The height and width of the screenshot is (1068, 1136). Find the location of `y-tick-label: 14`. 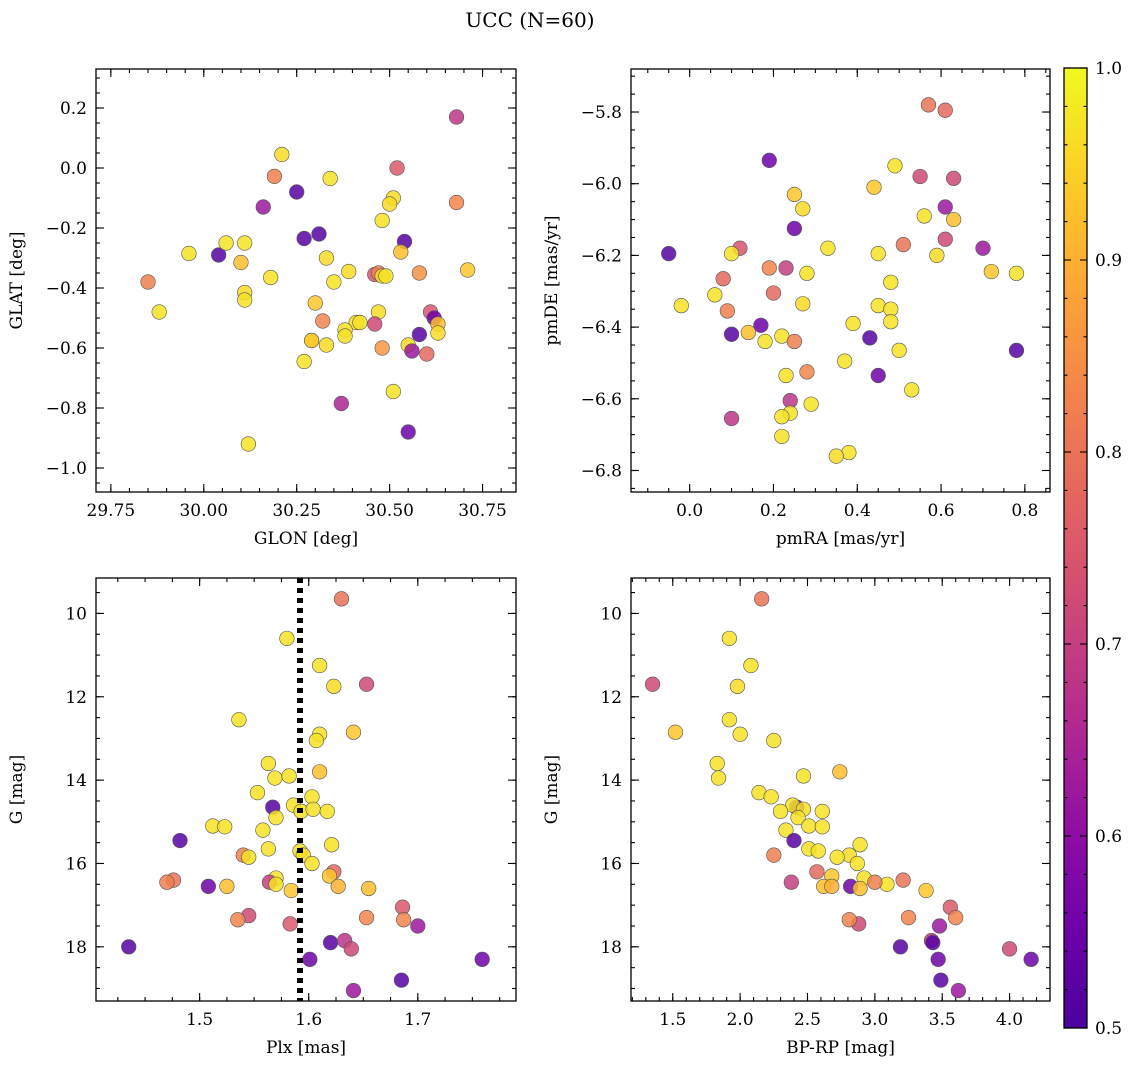

y-tick-label: 14 is located at coordinates (76, 781).